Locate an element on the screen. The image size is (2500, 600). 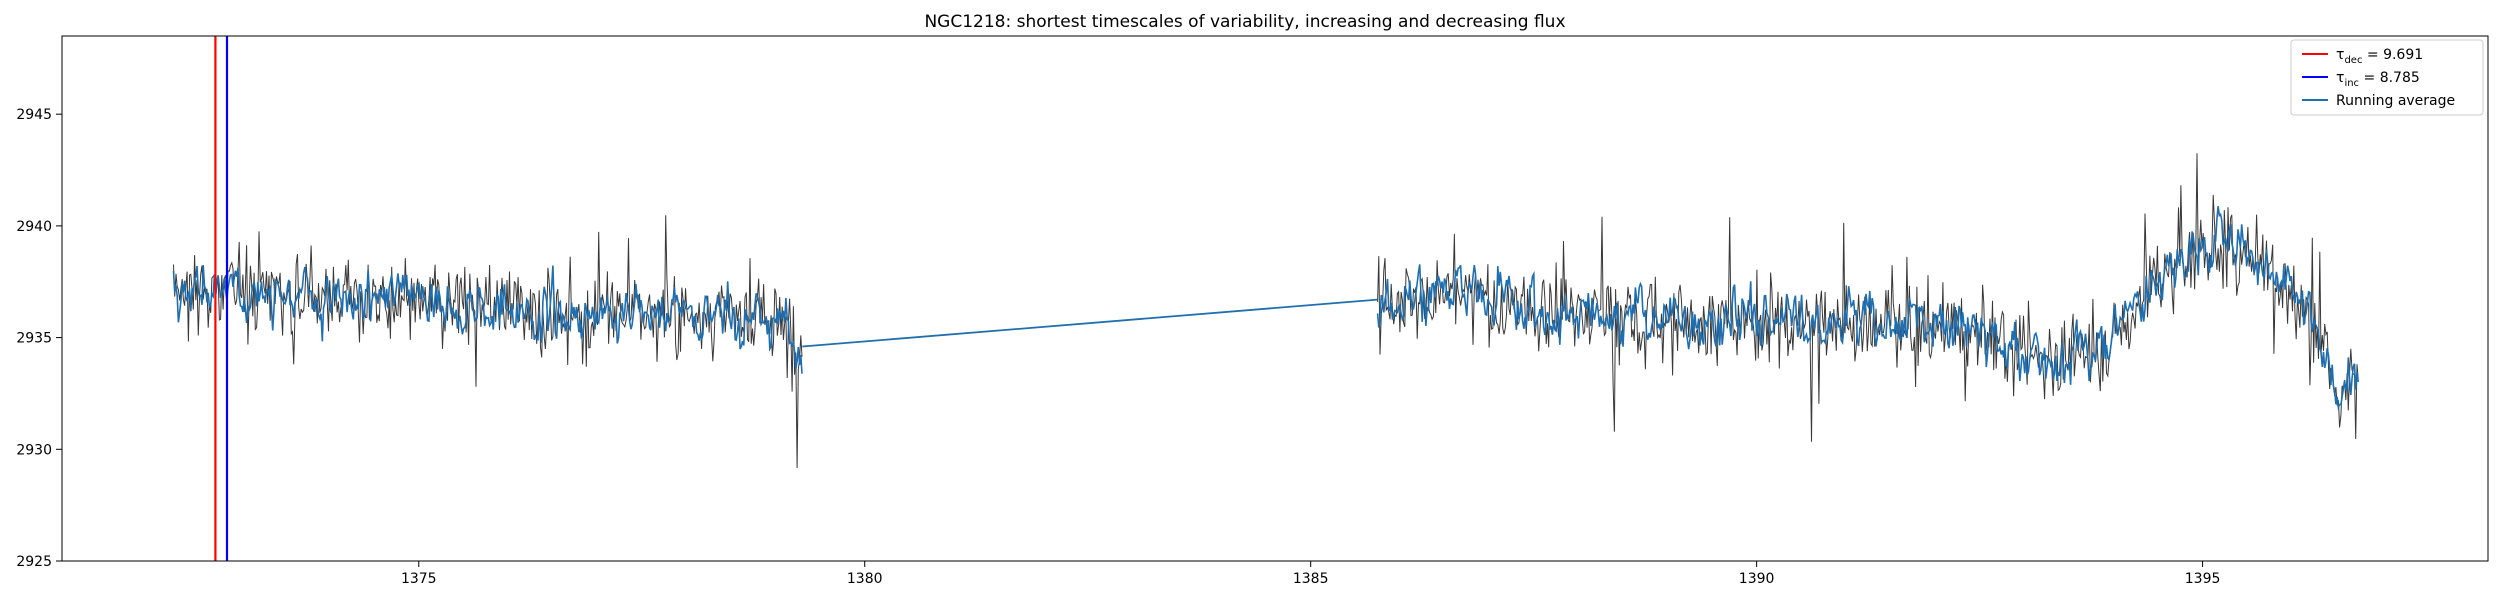
legend-label-running-average: Running average is located at coordinates (2395, 101).